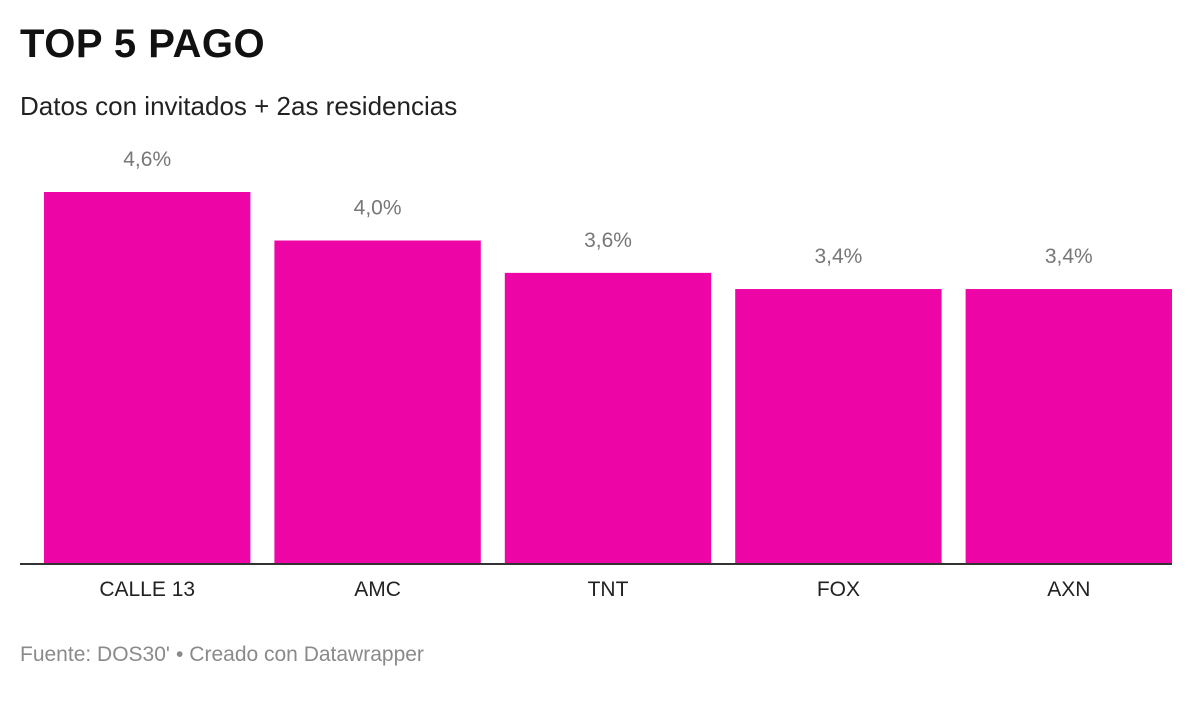 Image resolution: width=1192 pixels, height=704 pixels. I want to click on value-label: 3,6%, so click(608, 240).